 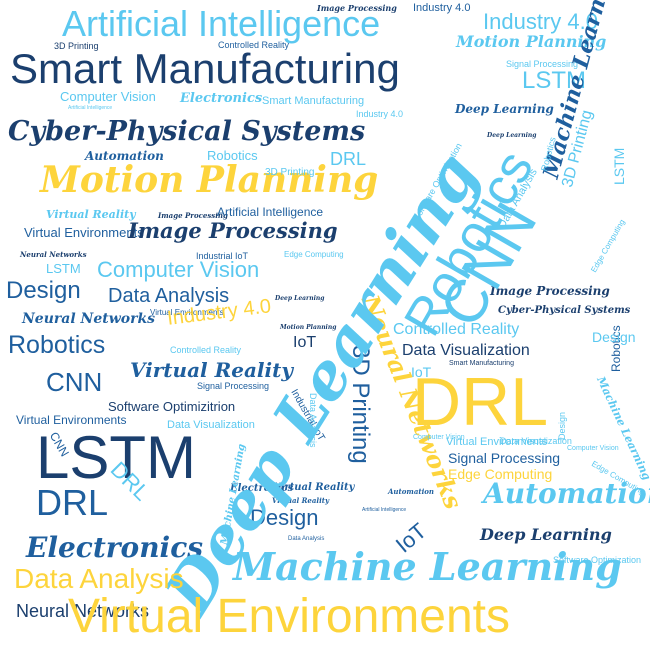 What do you see at coordinates (427, 566) in the screenshot?
I see `cloud-word: Machine Learning` at bounding box center [427, 566].